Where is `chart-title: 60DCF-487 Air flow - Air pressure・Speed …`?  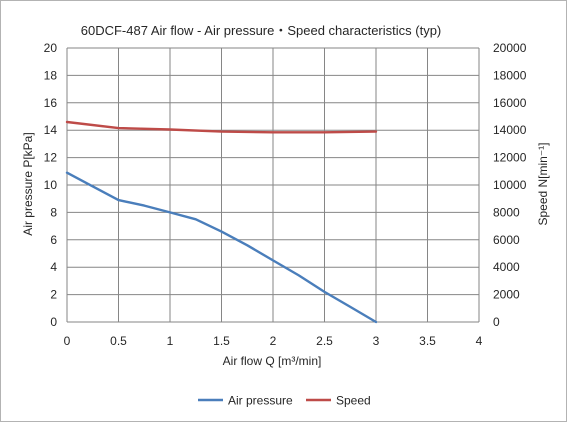
chart-title: 60DCF-487 Air flow - Air pressure・Speed … is located at coordinates (261, 30).